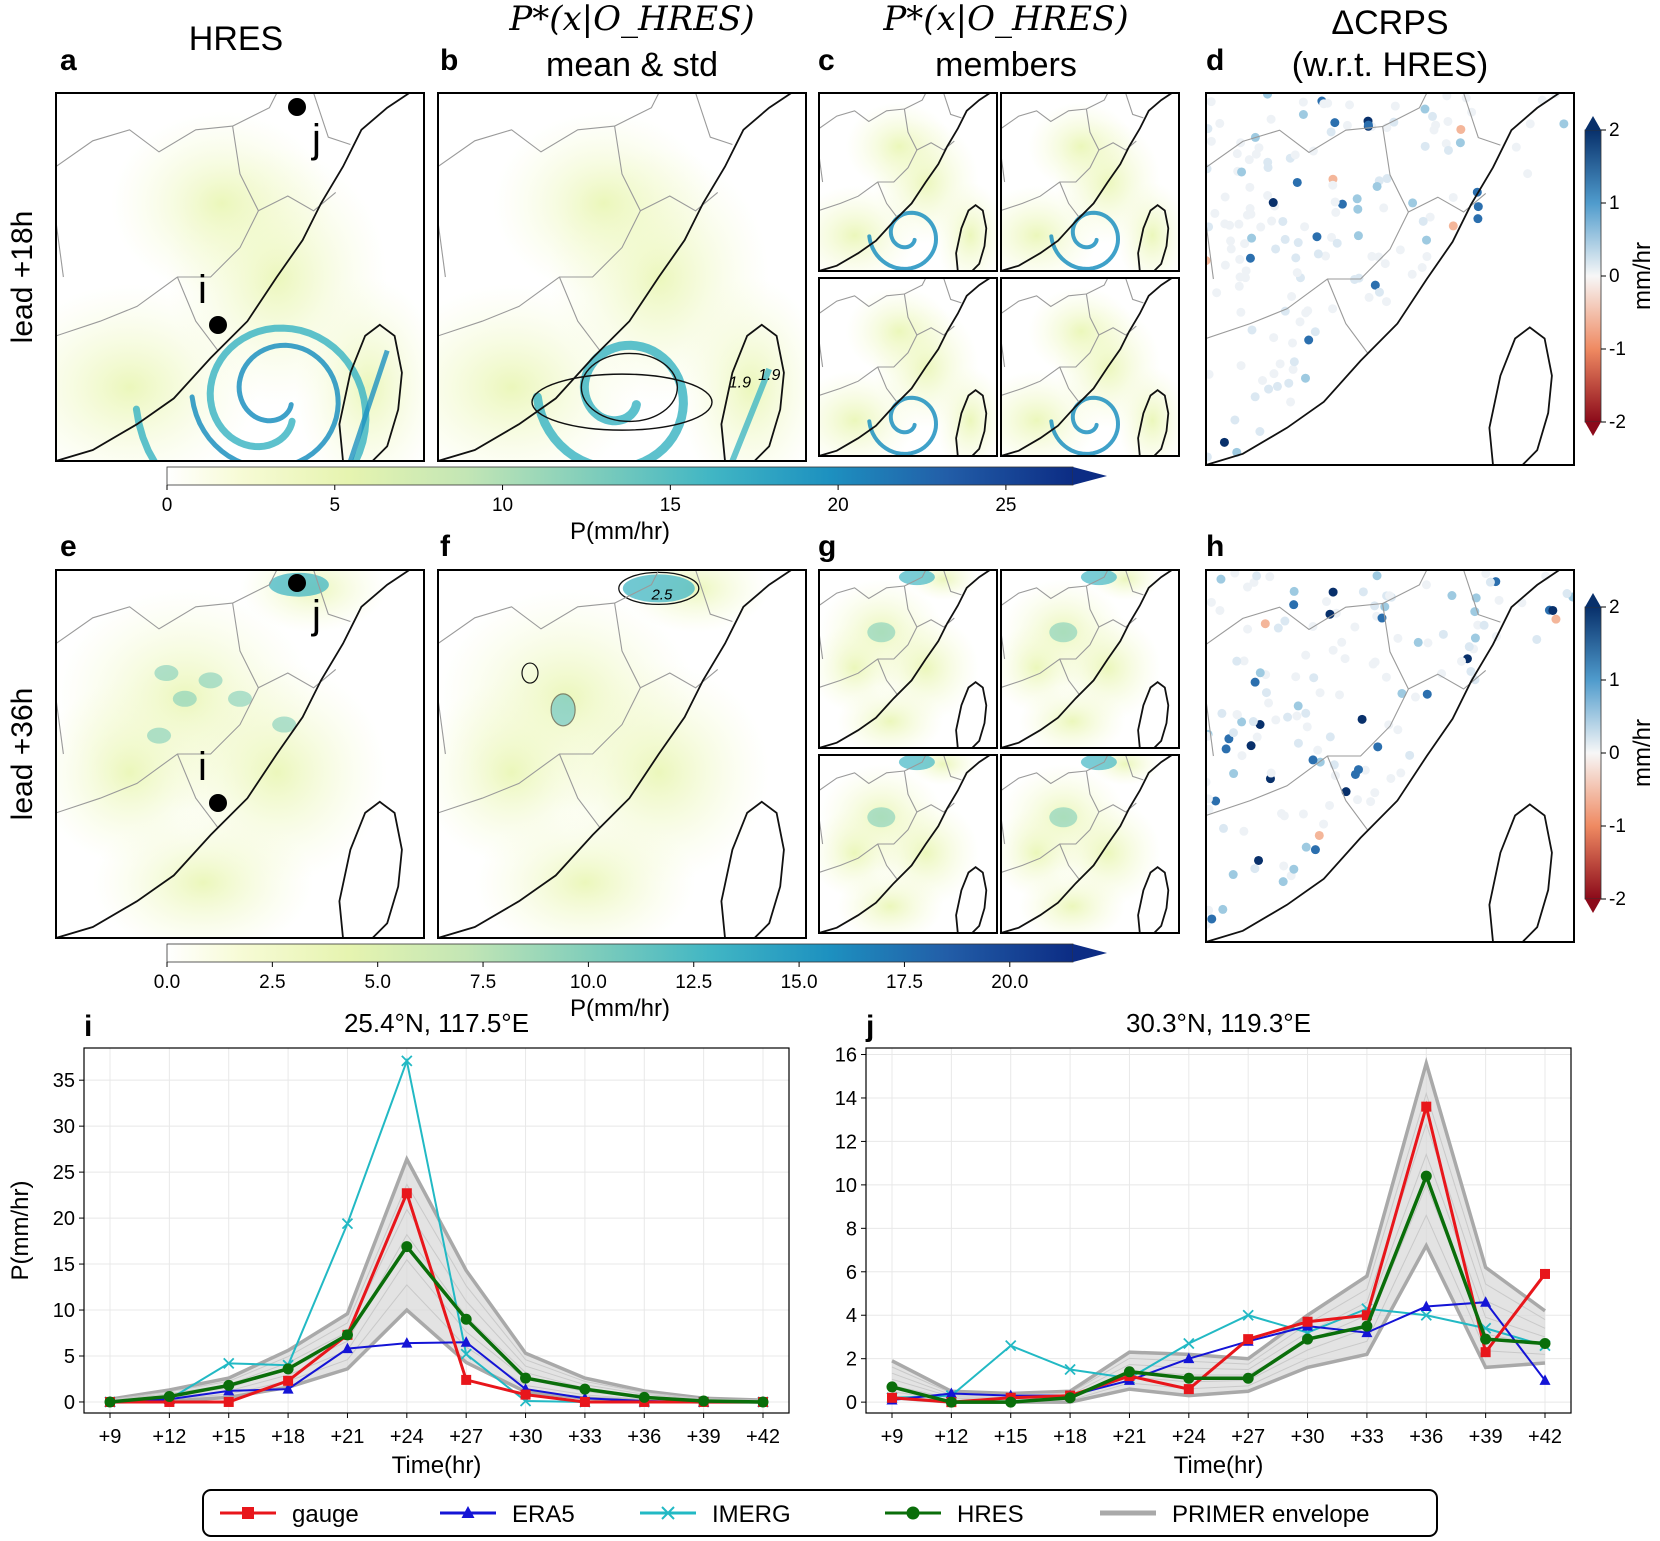 The width and height of the screenshot is (1660, 1541). Describe the element at coordinates (449, 60) in the screenshot. I see `panel-letter-b: b` at that location.